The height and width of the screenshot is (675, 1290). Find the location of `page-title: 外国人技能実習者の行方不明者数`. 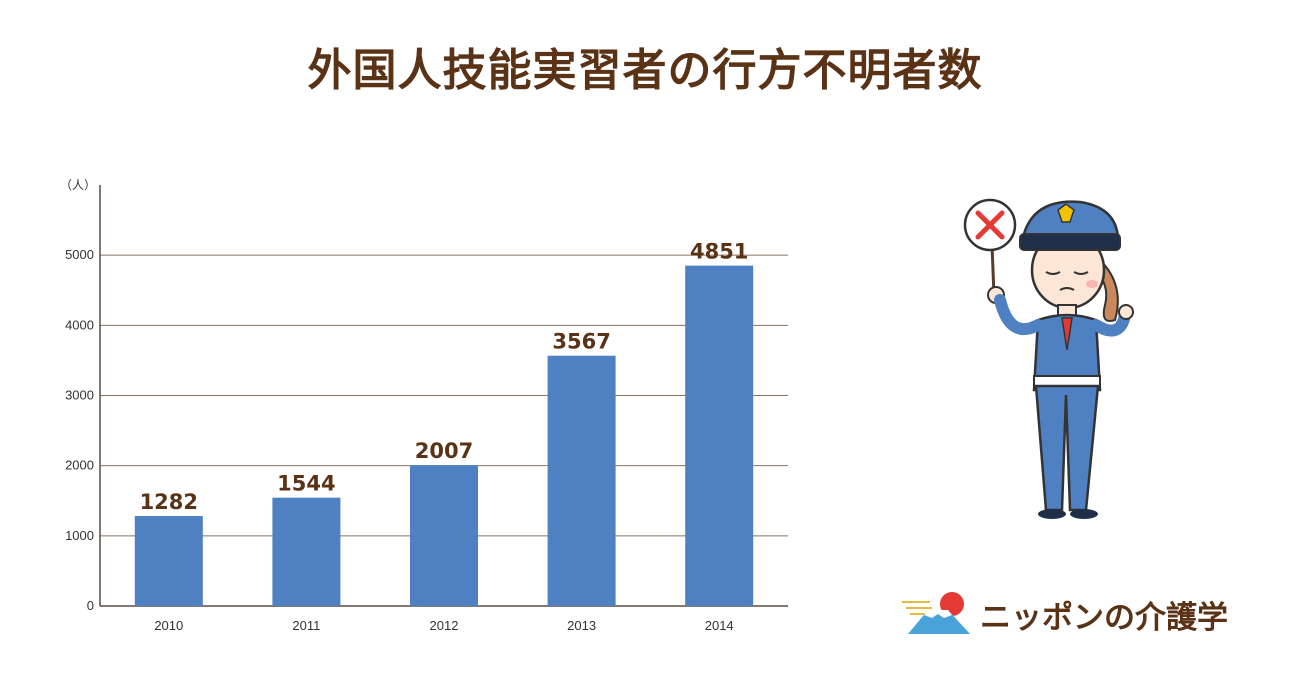

page-title: 外国人技能実習者の行方不明者数 is located at coordinates (645, 70).